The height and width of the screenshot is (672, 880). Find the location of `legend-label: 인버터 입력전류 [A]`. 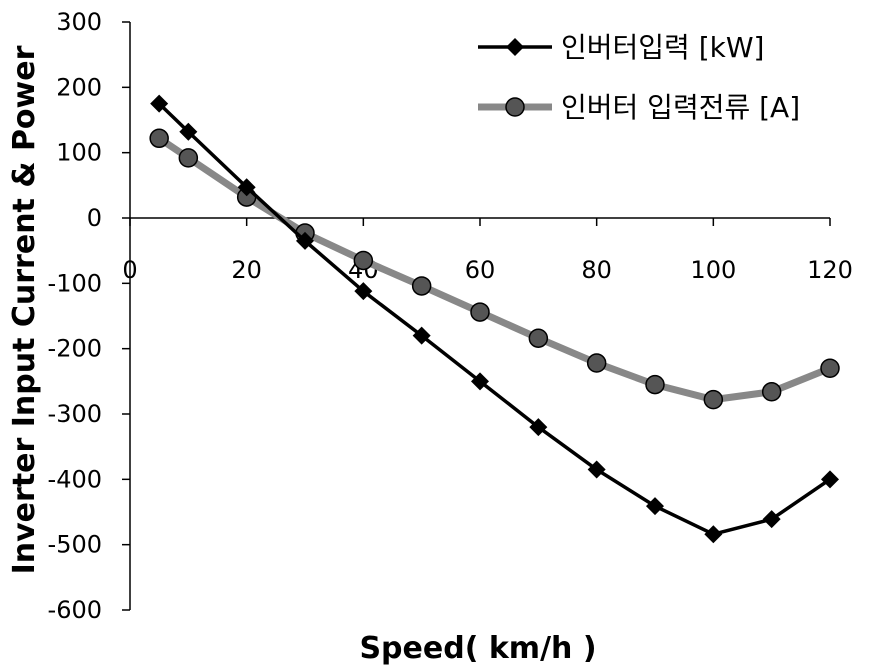

legend-label: 인버터 입력전류 [A] is located at coordinates (680, 107).